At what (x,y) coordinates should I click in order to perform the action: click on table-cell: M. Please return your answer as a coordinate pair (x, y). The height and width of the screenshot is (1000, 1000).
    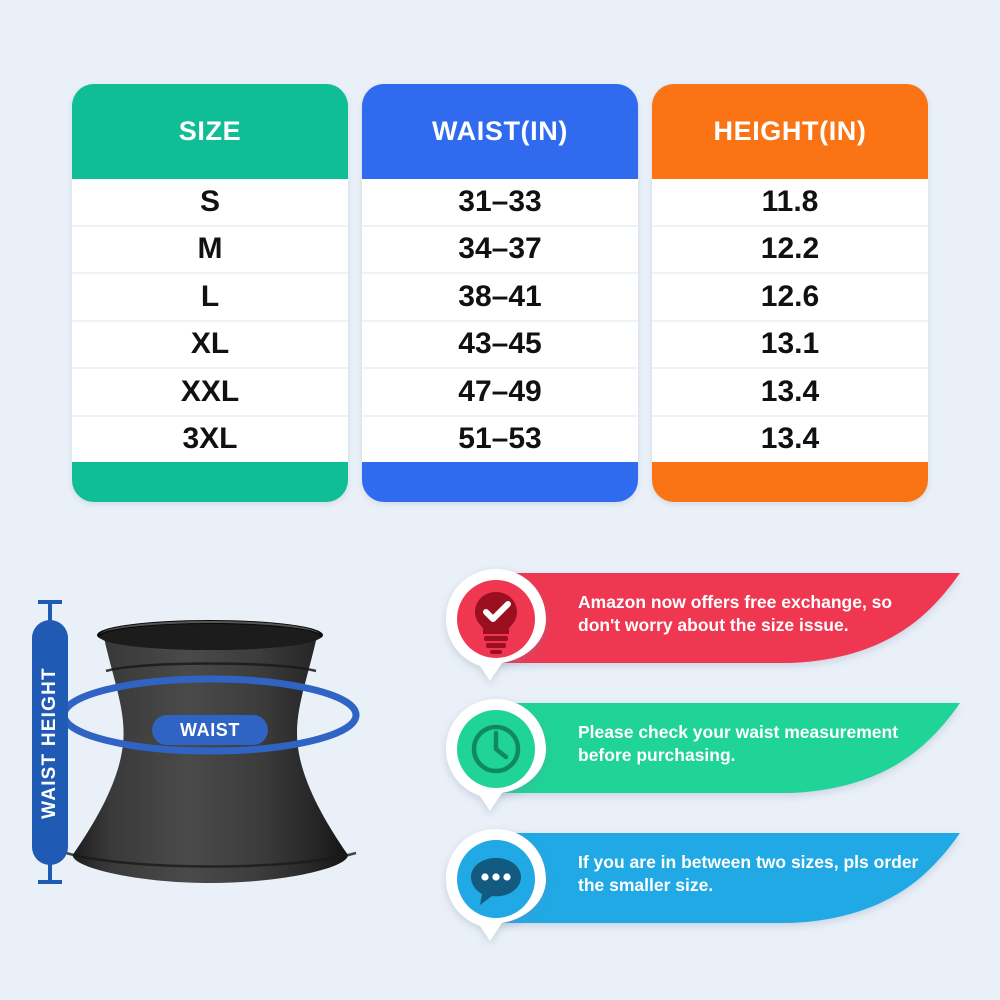
    Looking at the image, I should click on (210, 250).